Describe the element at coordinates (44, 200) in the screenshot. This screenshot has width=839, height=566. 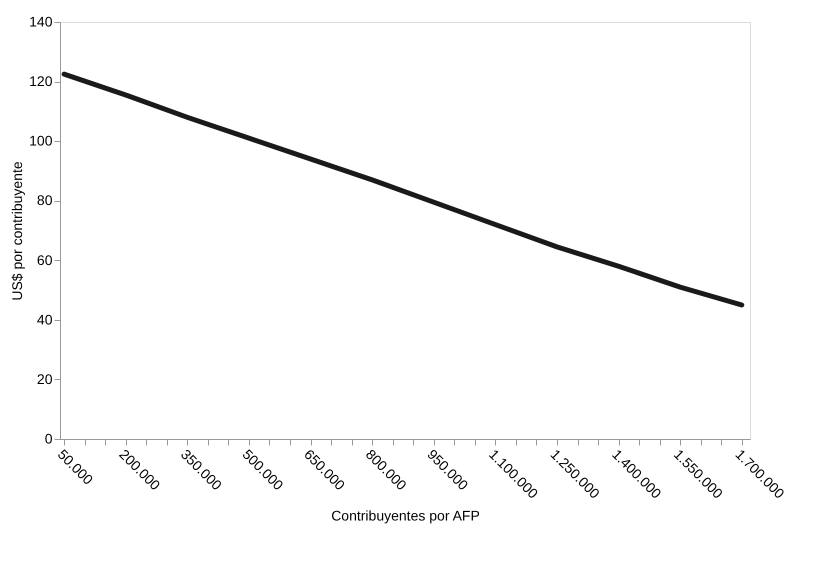
I see `y-tick-label: 80` at that location.